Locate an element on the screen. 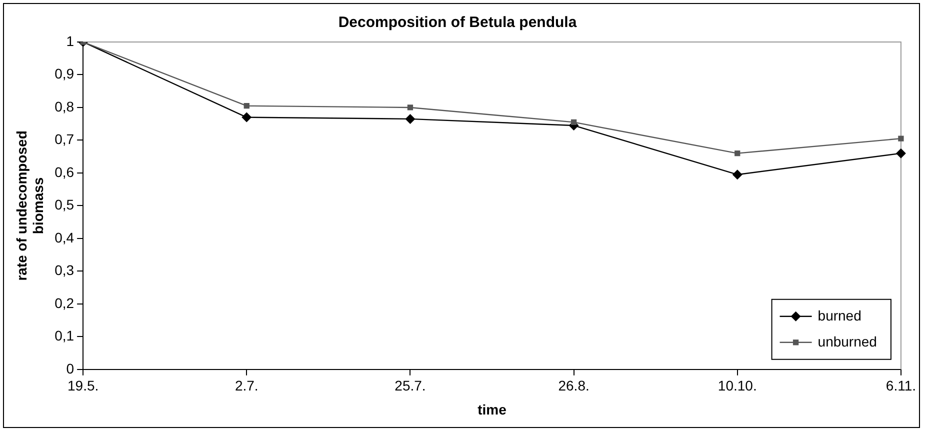  y-tick-label: 0,3 is located at coordinates (64, 270).